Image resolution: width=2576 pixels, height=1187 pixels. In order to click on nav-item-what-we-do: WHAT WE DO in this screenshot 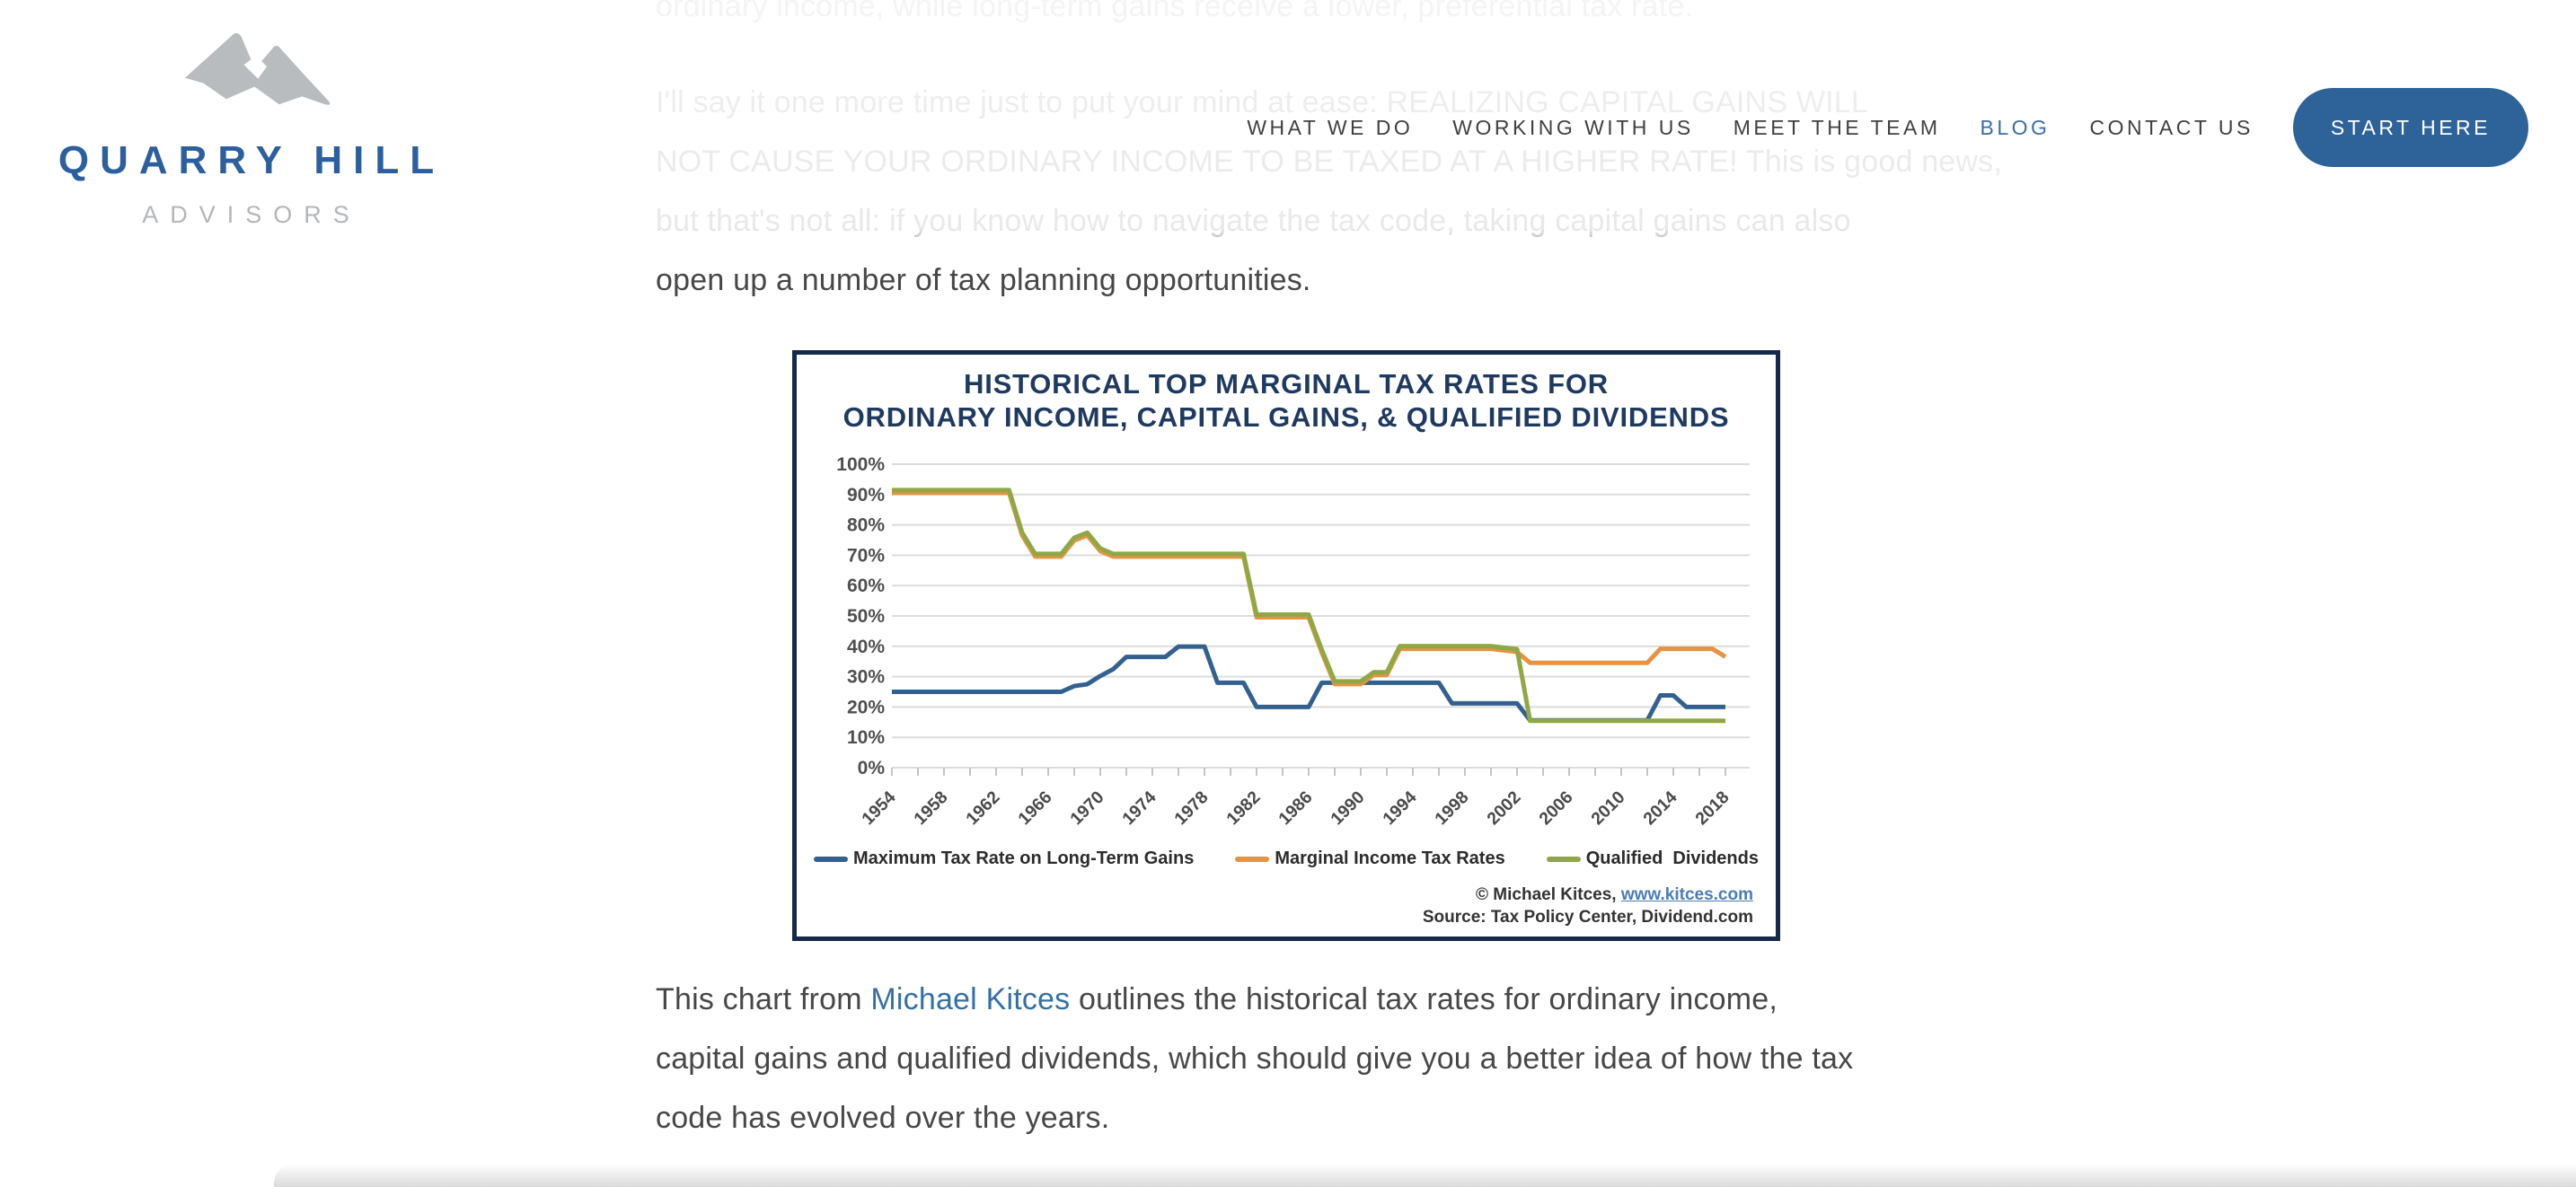, I will do `click(1330, 127)`.